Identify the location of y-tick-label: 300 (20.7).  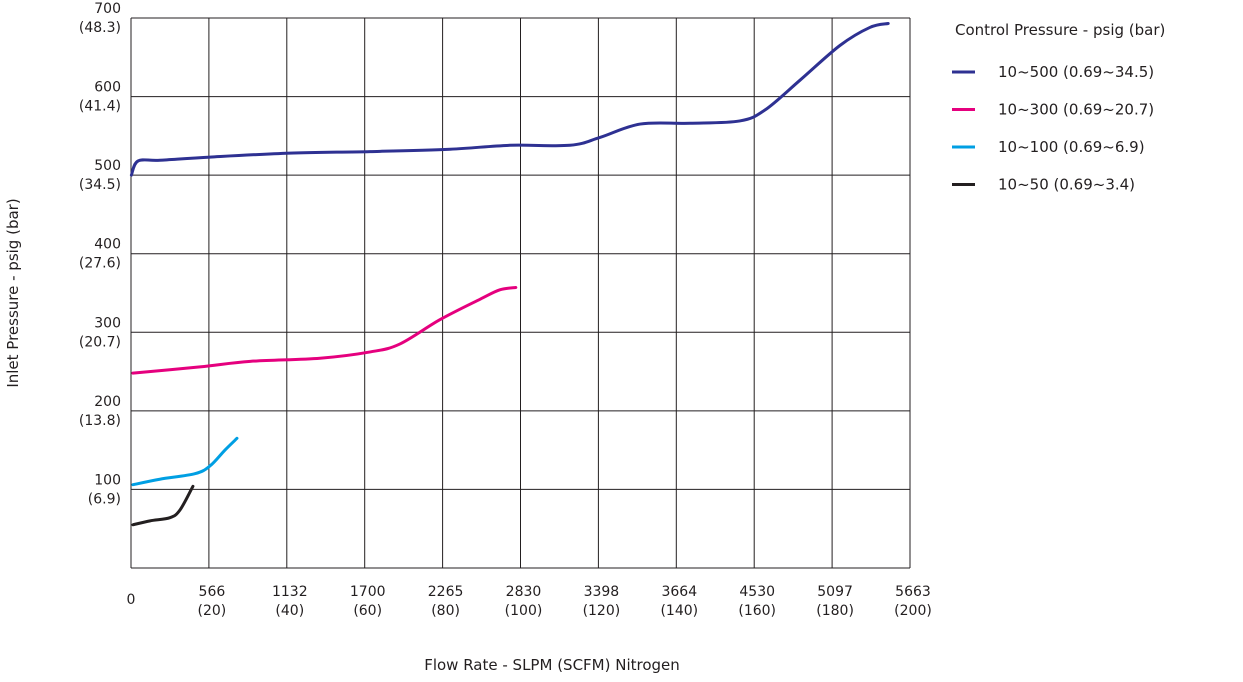
(100, 332).